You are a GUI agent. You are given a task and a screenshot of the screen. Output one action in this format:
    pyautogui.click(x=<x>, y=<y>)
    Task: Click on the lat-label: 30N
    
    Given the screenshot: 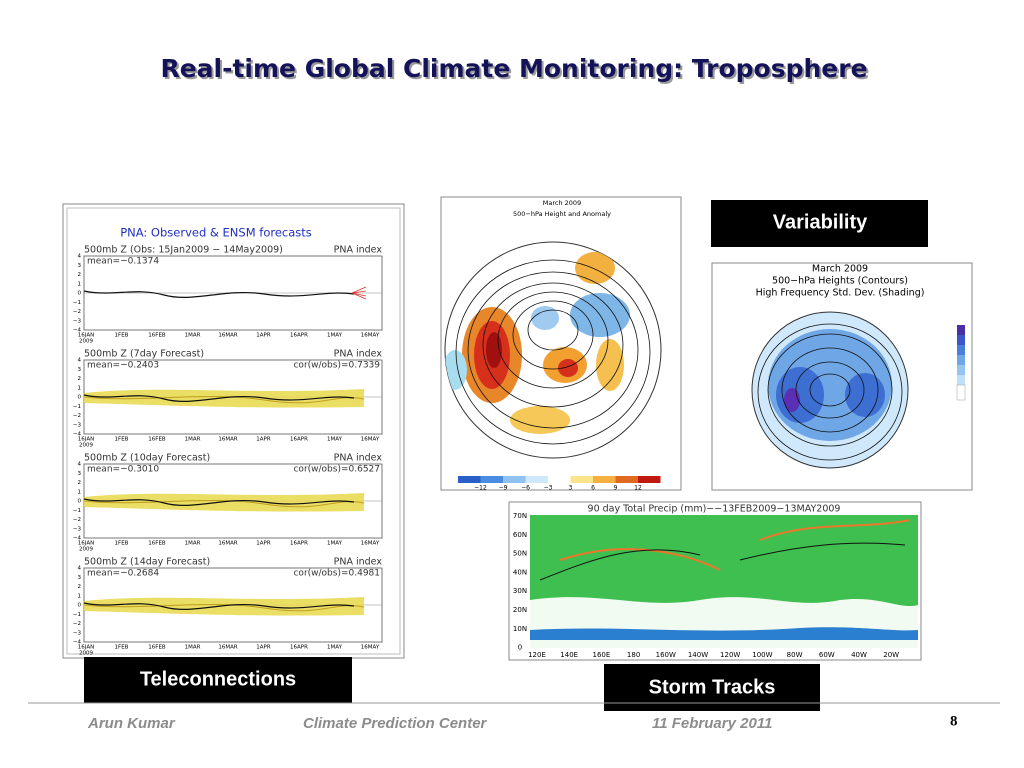 What is the action you would take?
    pyautogui.click(x=520, y=591)
    